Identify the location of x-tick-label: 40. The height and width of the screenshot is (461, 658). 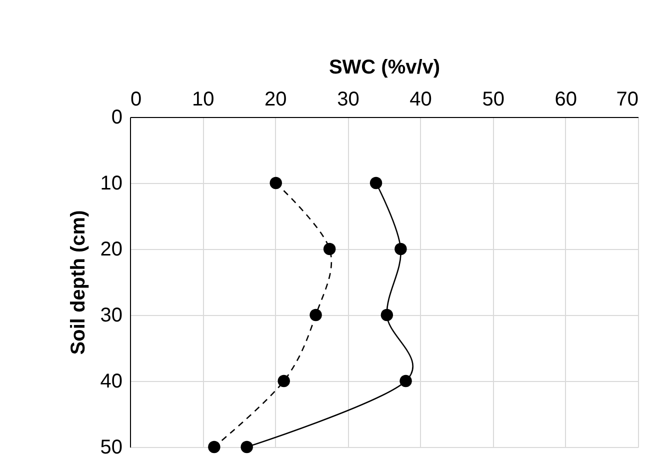
(421, 99).